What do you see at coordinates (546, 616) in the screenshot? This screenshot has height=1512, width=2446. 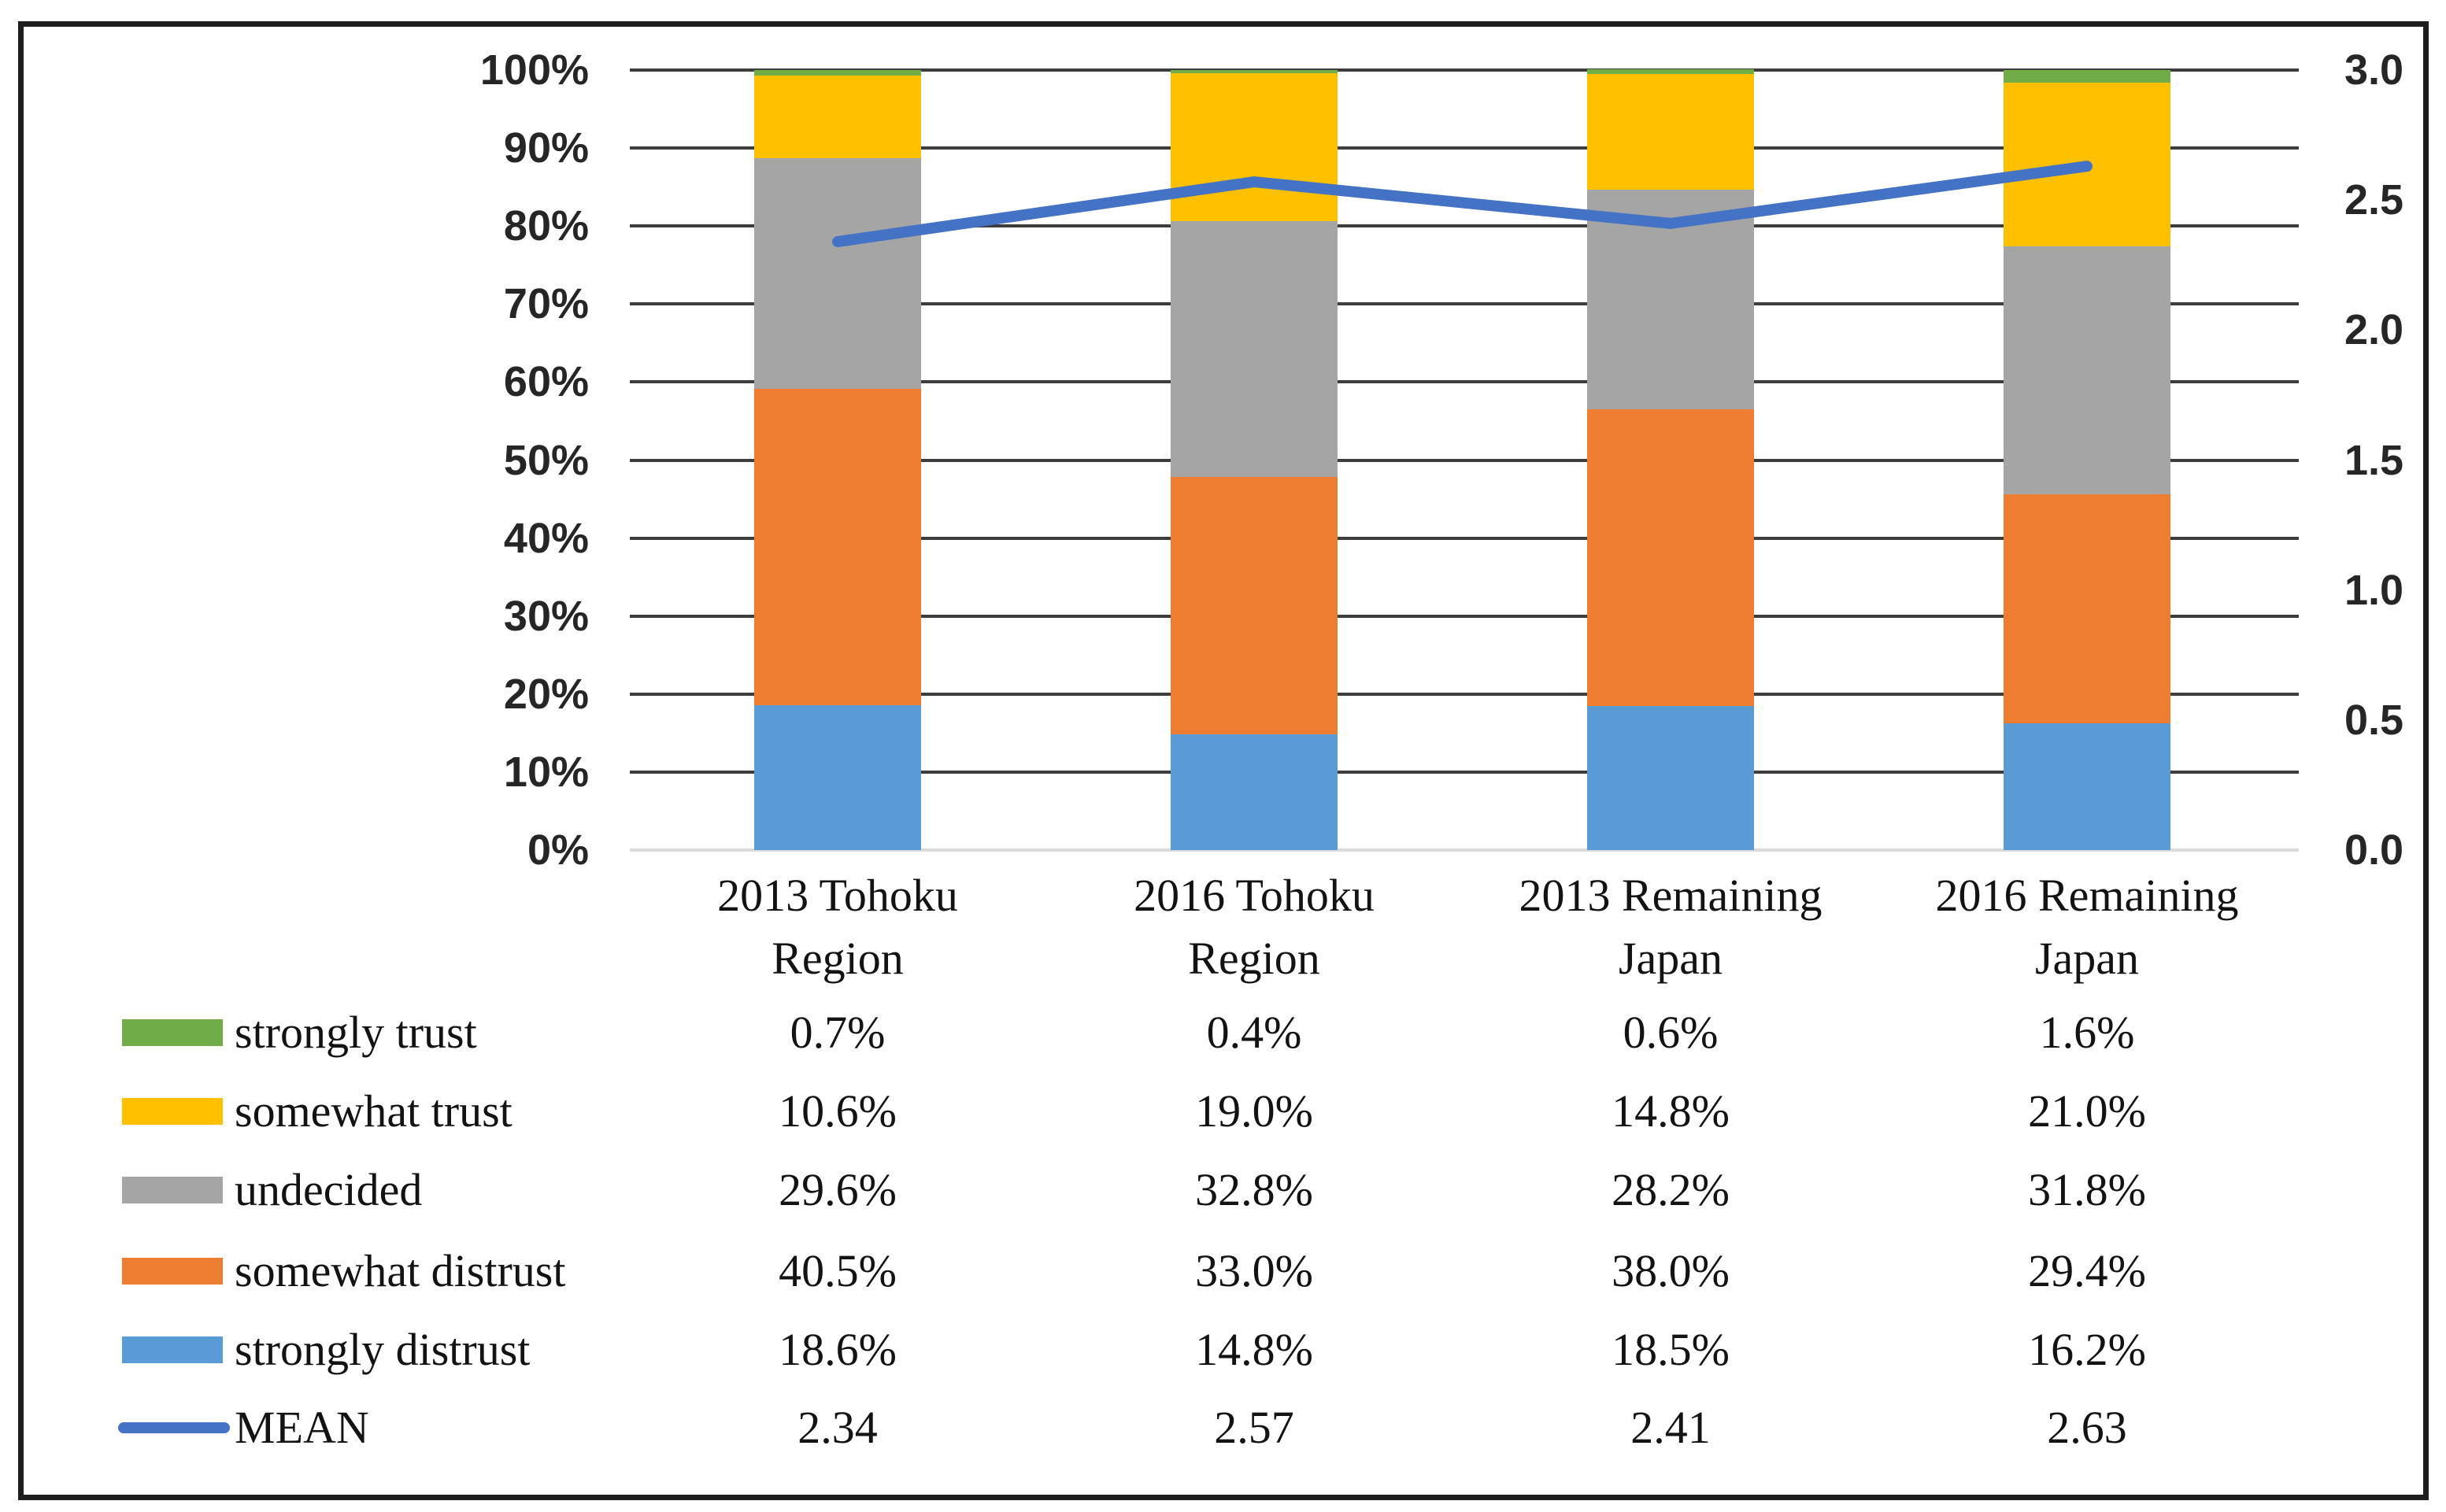 I see `left-axis-tick-30%: 30%` at bounding box center [546, 616].